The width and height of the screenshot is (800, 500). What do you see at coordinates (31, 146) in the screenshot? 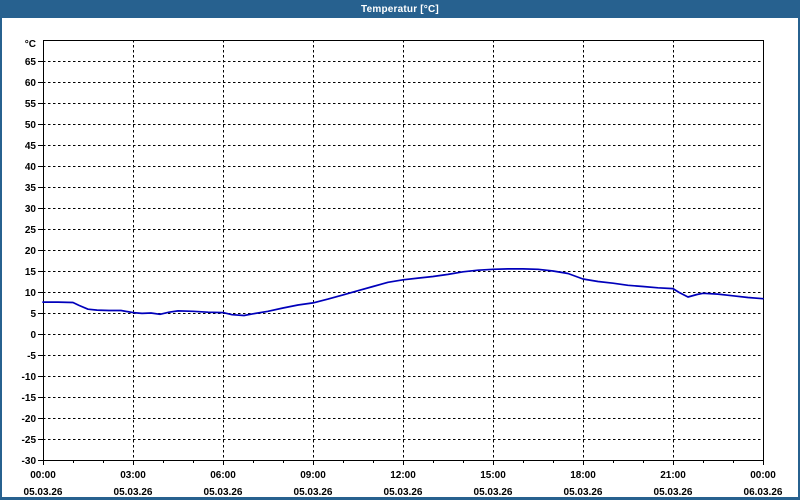
I see `y-axis-label: 45` at bounding box center [31, 146].